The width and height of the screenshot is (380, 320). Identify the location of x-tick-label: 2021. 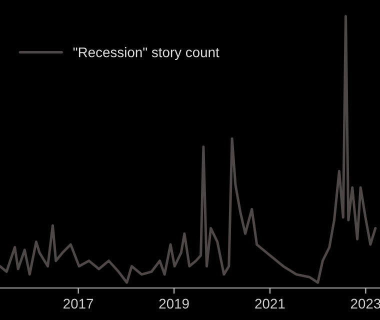
(270, 303).